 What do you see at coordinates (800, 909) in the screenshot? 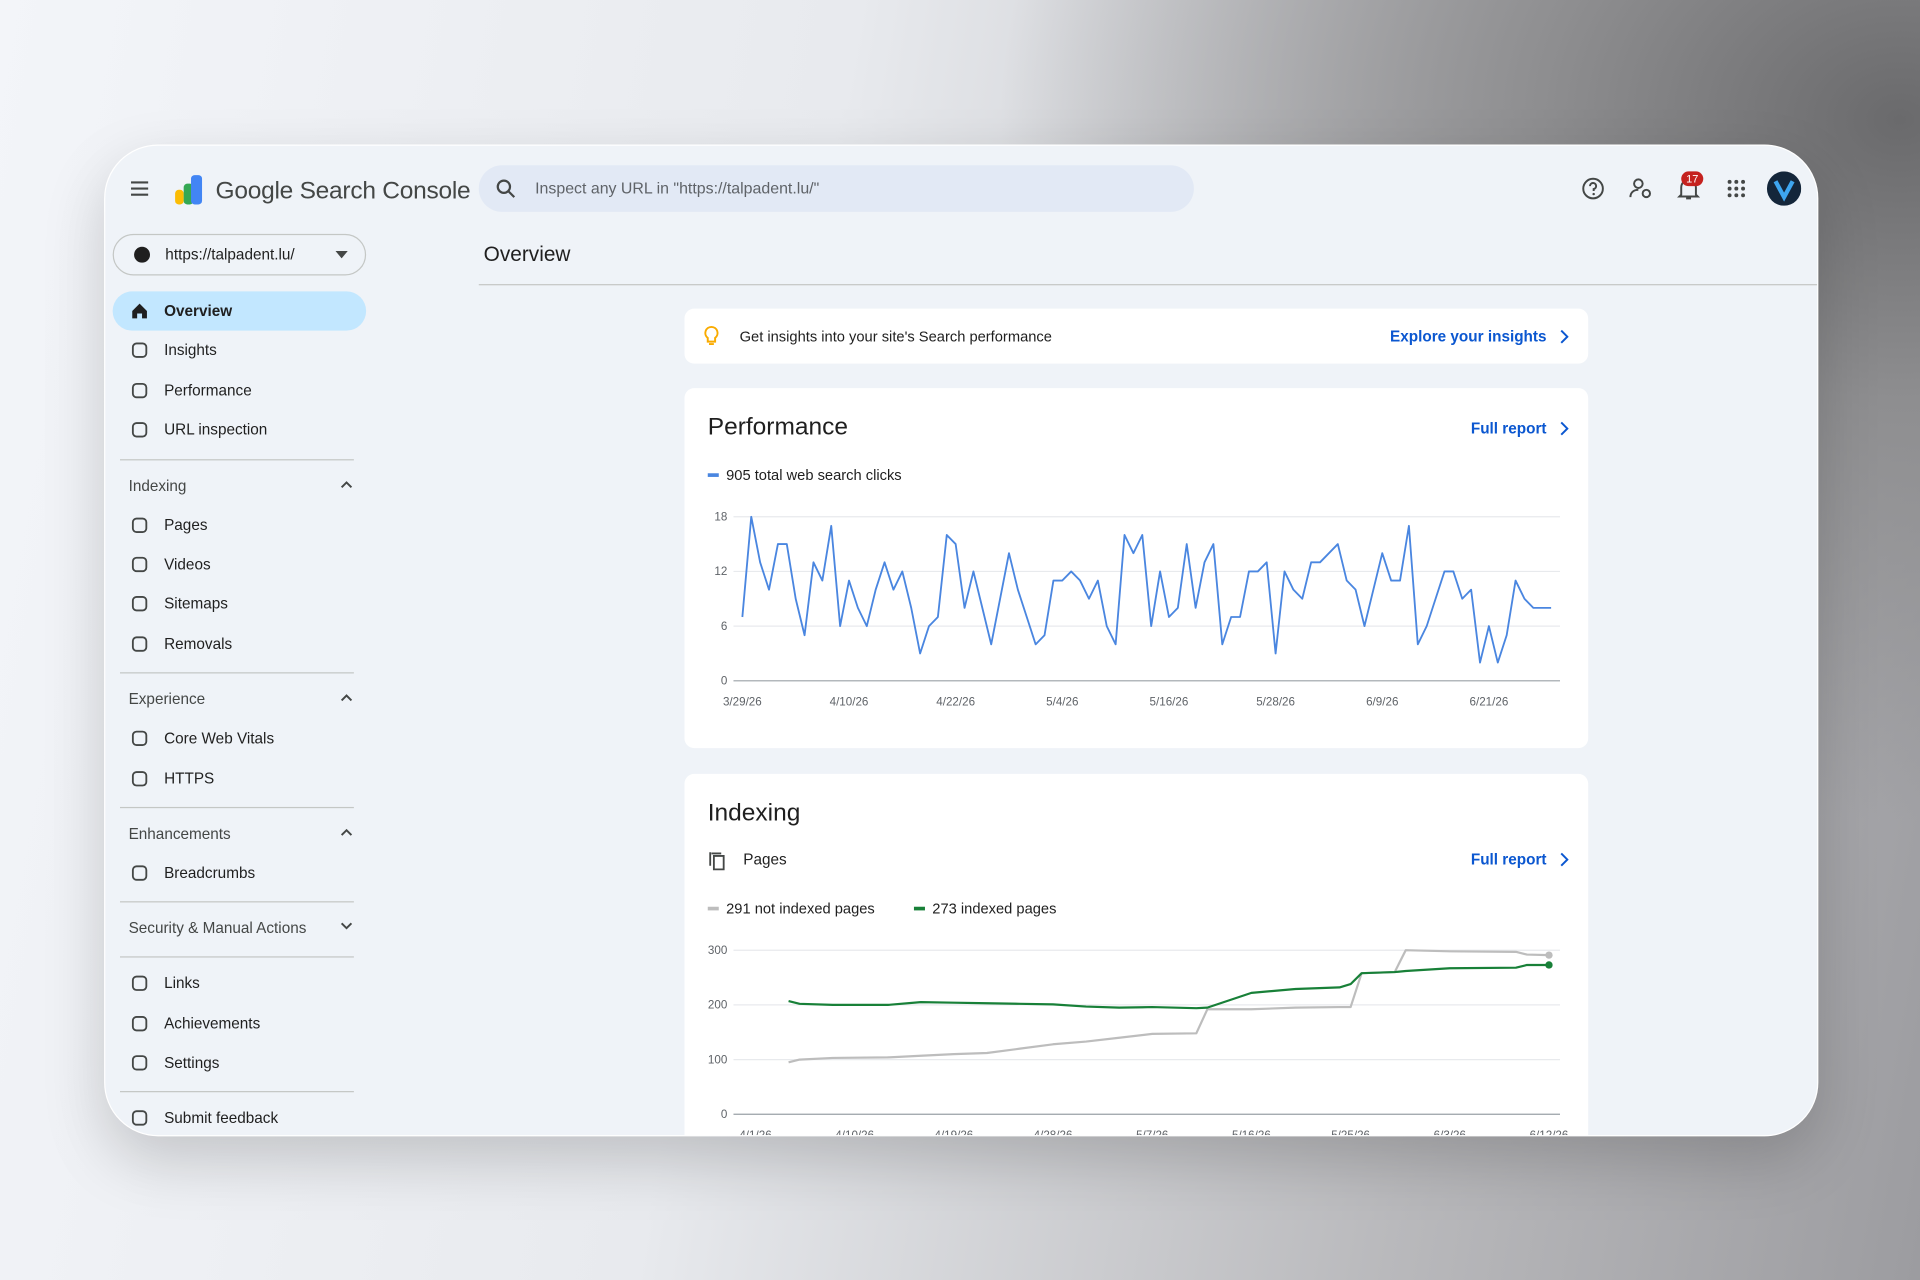
I see `legend-label: 291 not indexed pages` at bounding box center [800, 909].